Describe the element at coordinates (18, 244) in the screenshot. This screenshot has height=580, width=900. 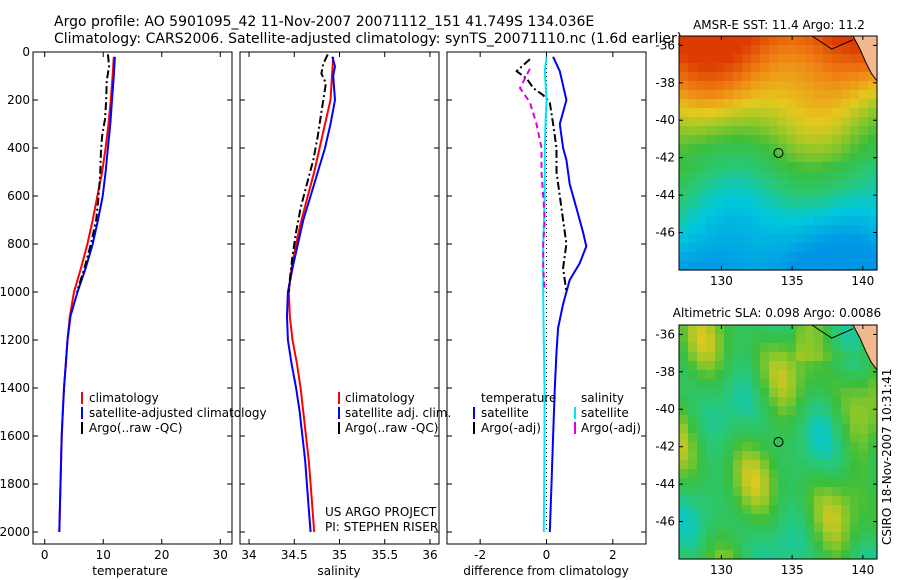
I see `y-tick-label: 800` at that location.